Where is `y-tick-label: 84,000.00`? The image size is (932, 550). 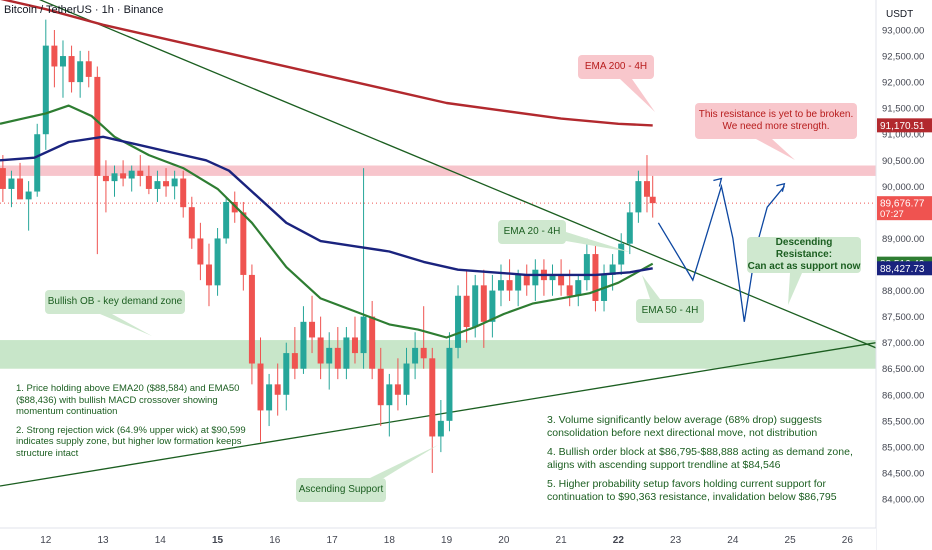
y-tick-label: 84,000.00 is located at coordinates (903, 500).